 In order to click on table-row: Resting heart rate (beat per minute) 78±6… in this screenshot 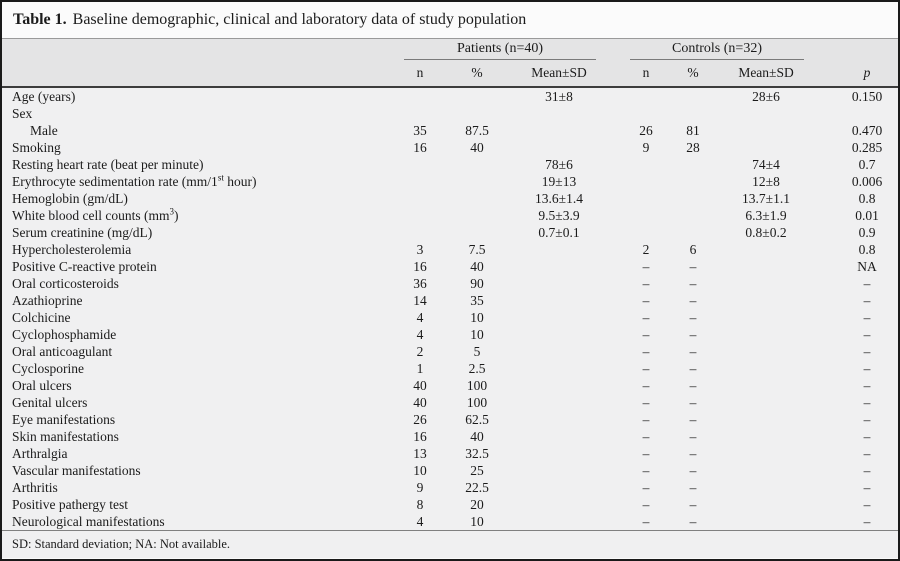, I will do `click(450, 164)`.